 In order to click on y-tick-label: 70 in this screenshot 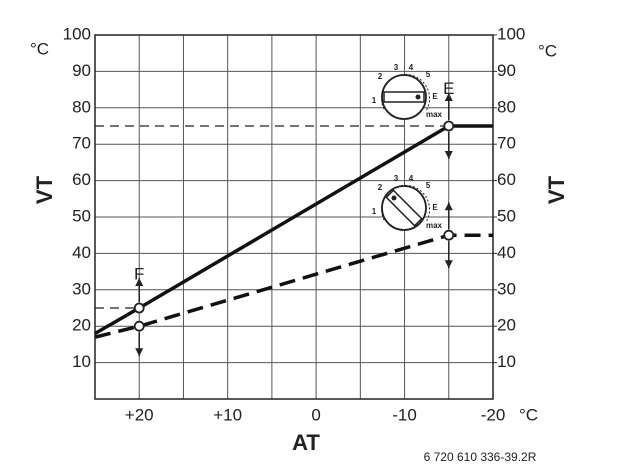, I will do `click(81, 143)`.